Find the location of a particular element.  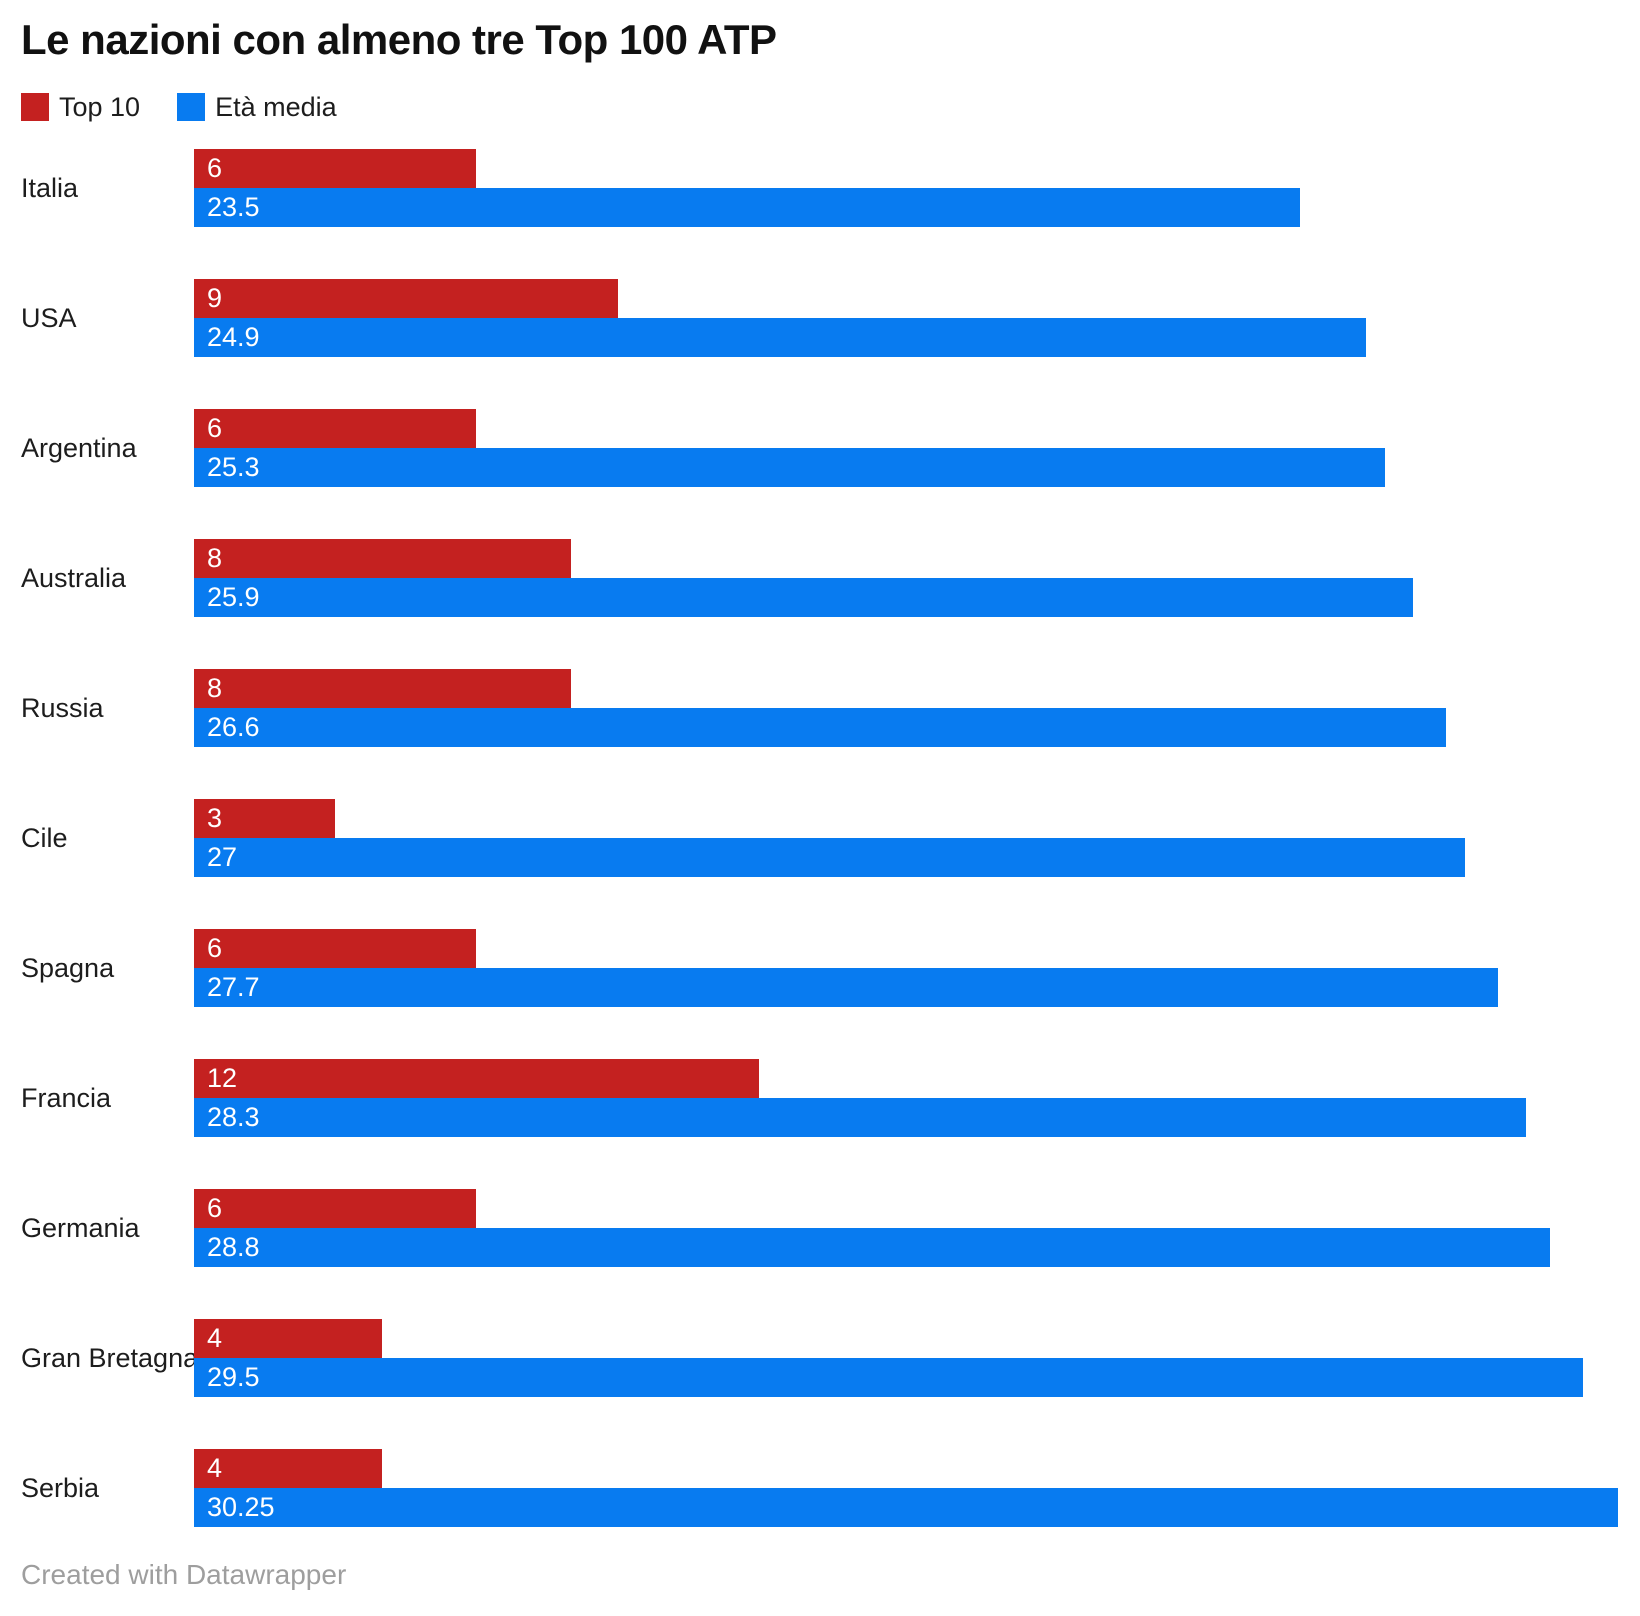

bar-group: 6 27.7 is located at coordinates (846, 968).